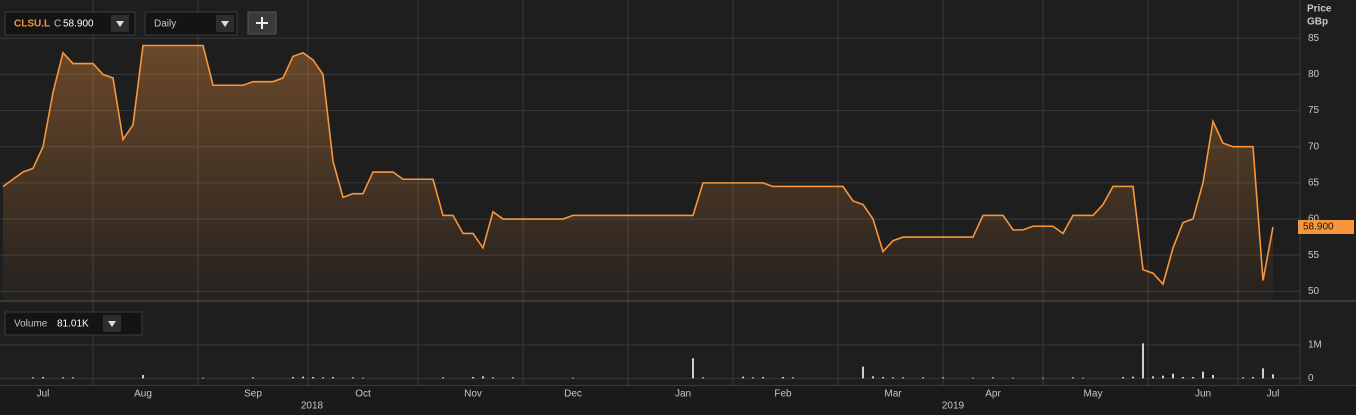 The height and width of the screenshot is (415, 1356). What do you see at coordinates (1093, 394) in the screenshot?
I see `x-tick-label: May` at bounding box center [1093, 394].